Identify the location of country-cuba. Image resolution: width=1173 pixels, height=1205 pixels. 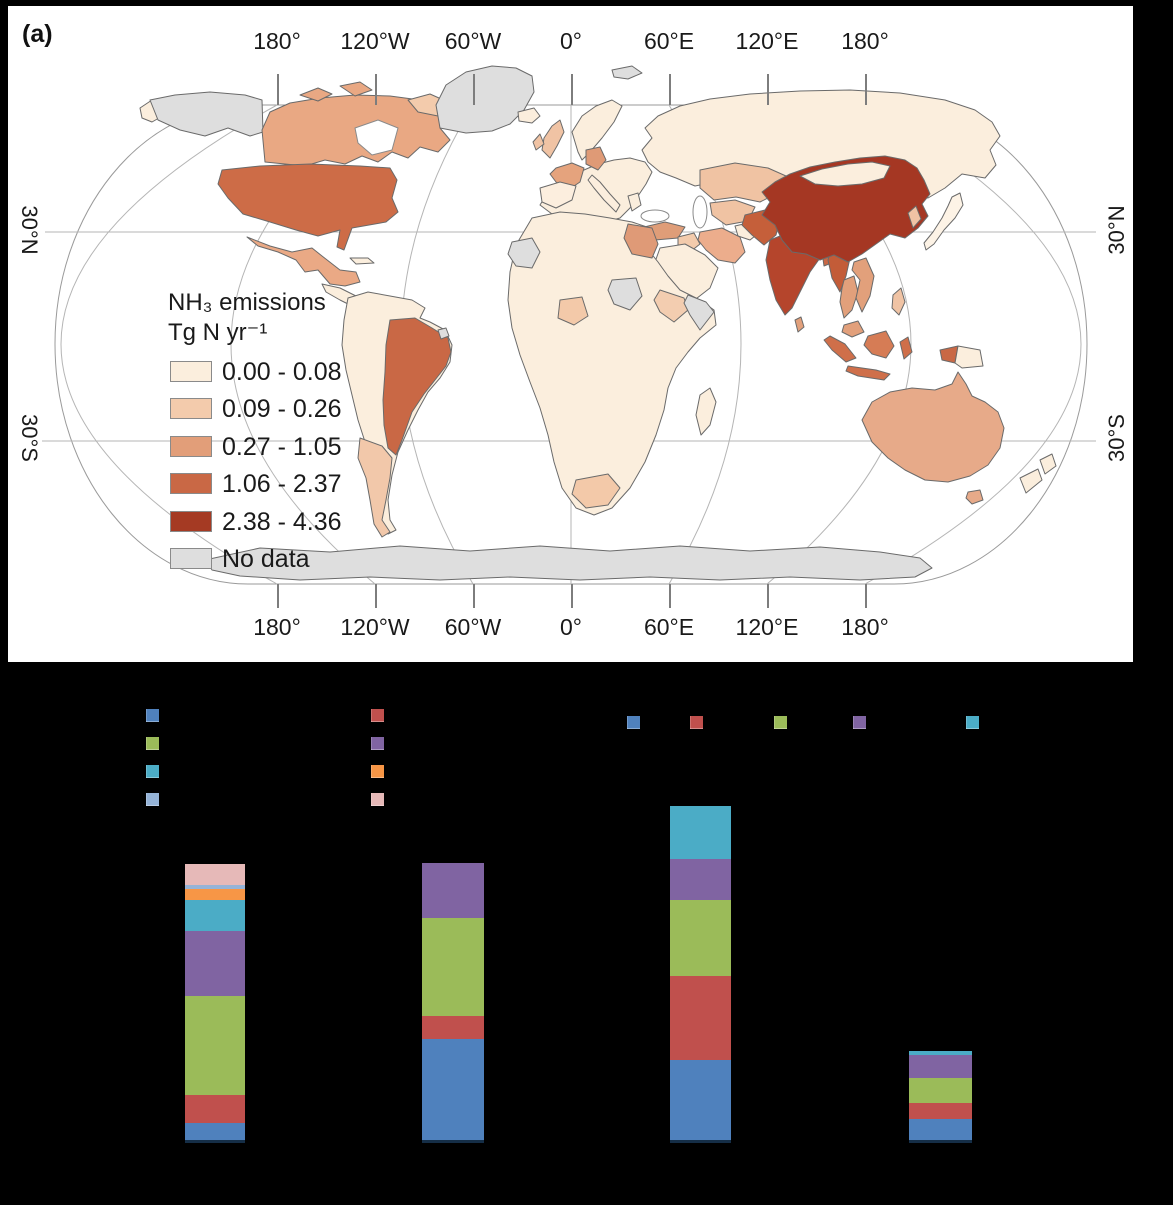
(362, 261).